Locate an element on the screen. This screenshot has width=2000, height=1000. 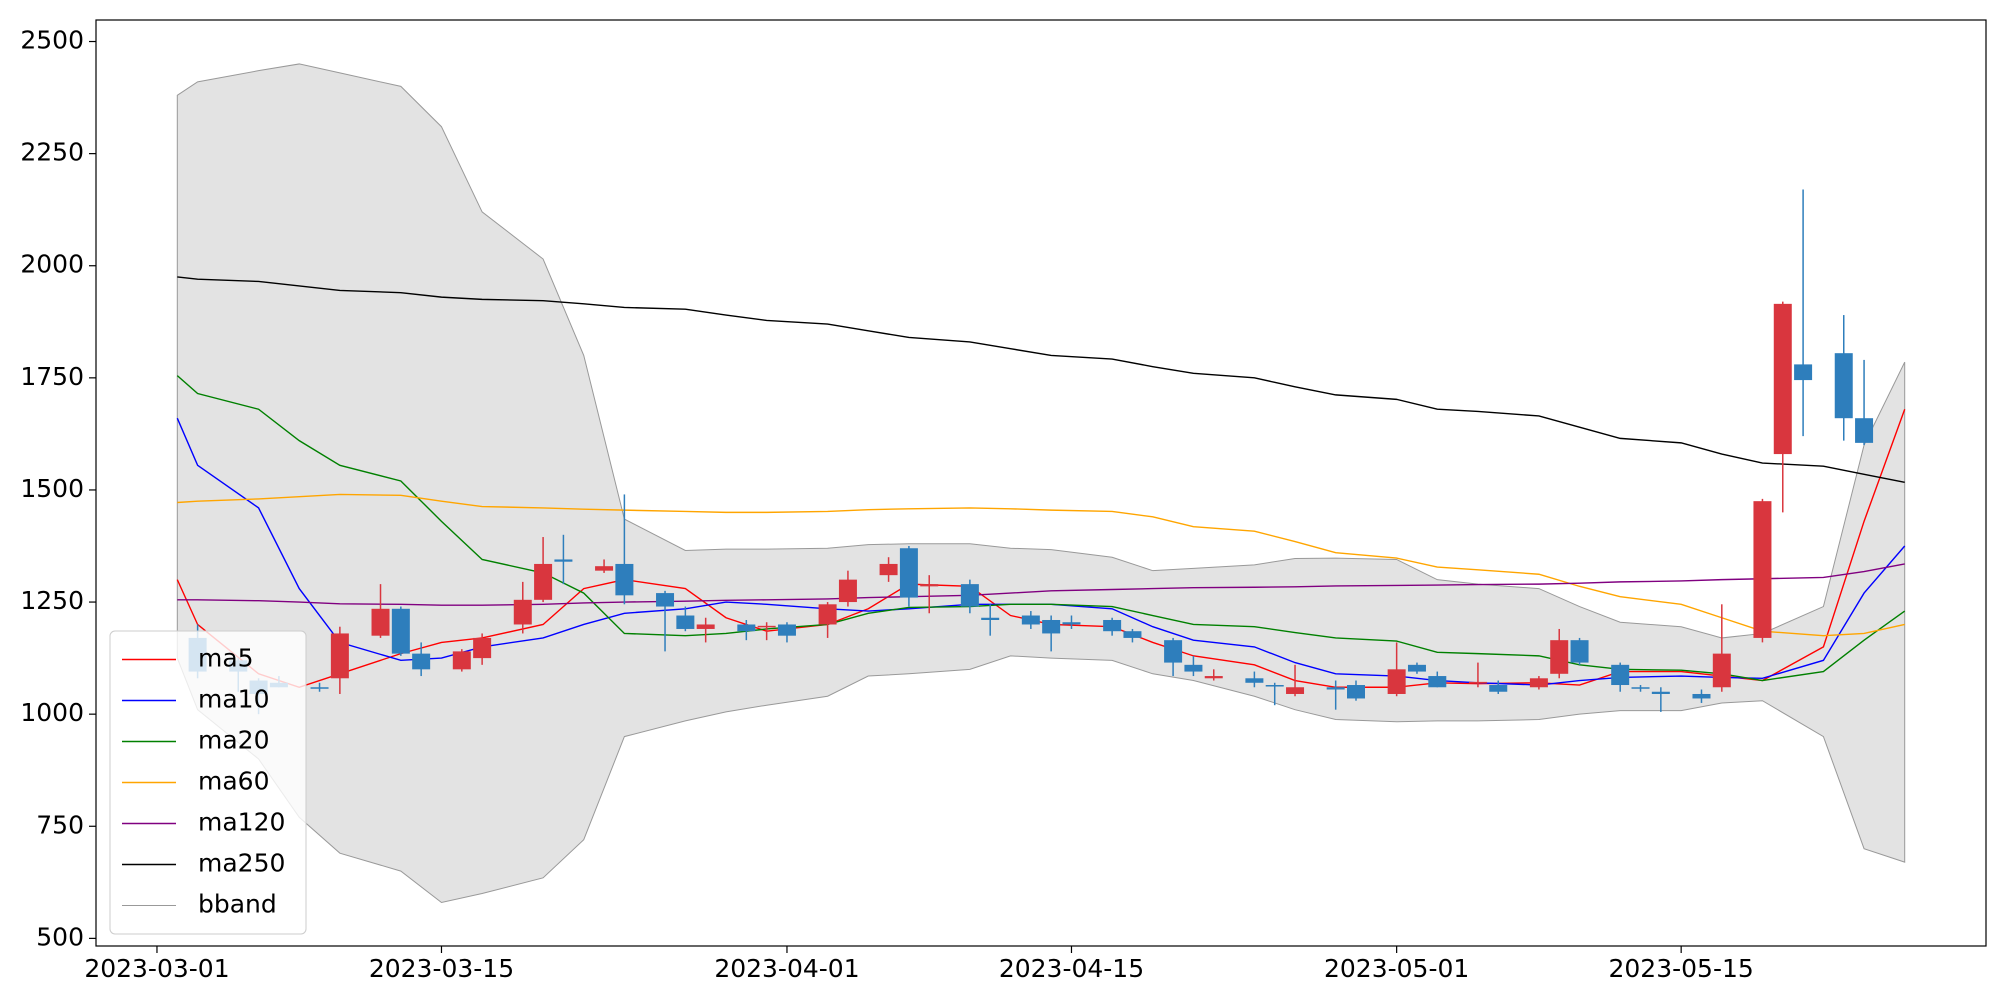
legend: ma5 ma10 ma20 ma60 ma120 ma250 bband is located at coordinates (208, 782).